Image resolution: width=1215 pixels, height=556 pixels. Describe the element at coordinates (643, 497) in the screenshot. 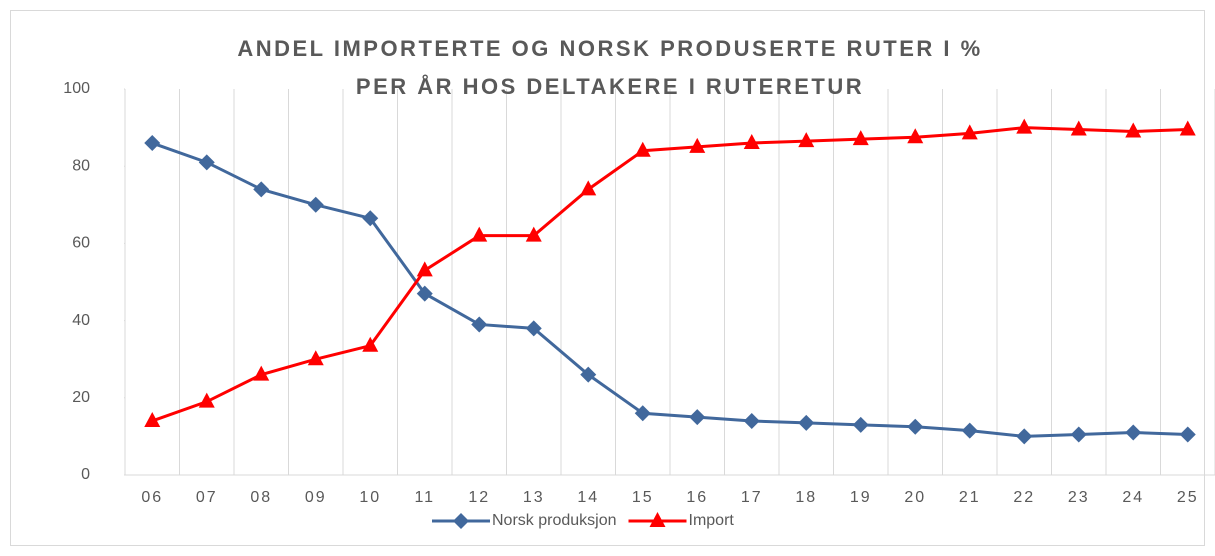

I see `x-tick-label: 15` at that location.